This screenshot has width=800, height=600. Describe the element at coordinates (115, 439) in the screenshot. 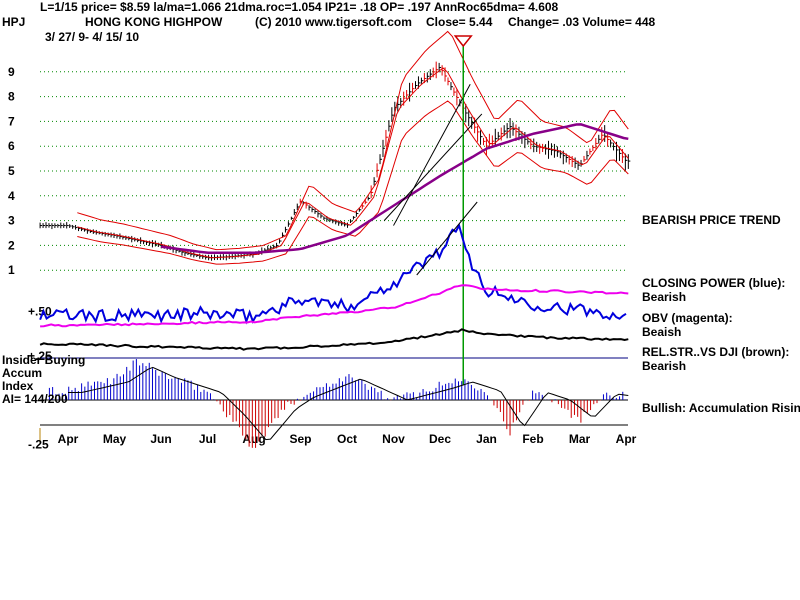

I see `x-tick-may-1: May` at that location.